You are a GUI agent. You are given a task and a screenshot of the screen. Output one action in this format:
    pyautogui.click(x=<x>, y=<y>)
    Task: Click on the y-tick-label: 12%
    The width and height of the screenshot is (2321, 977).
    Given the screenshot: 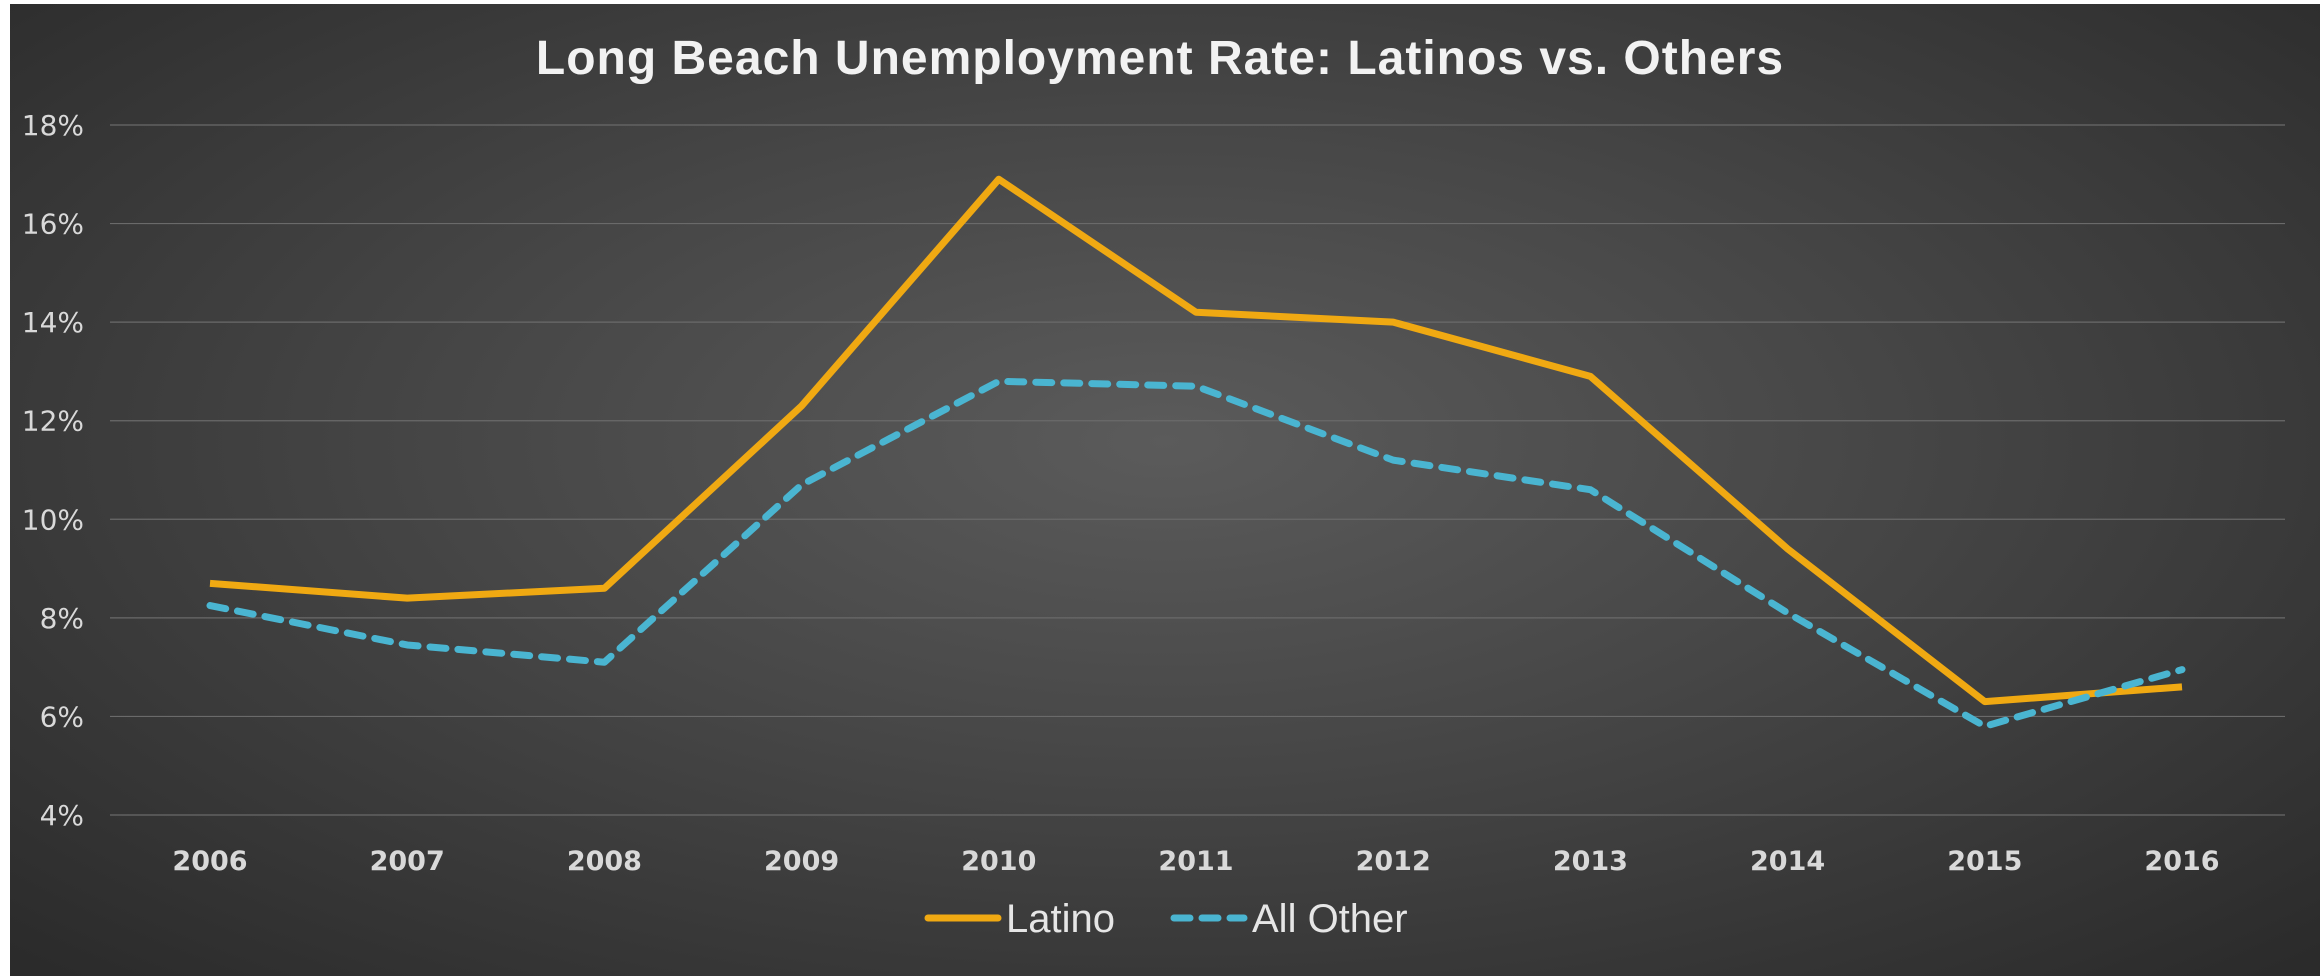 What is the action you would take?
    pyautogui.click(x=53, y=421)
    